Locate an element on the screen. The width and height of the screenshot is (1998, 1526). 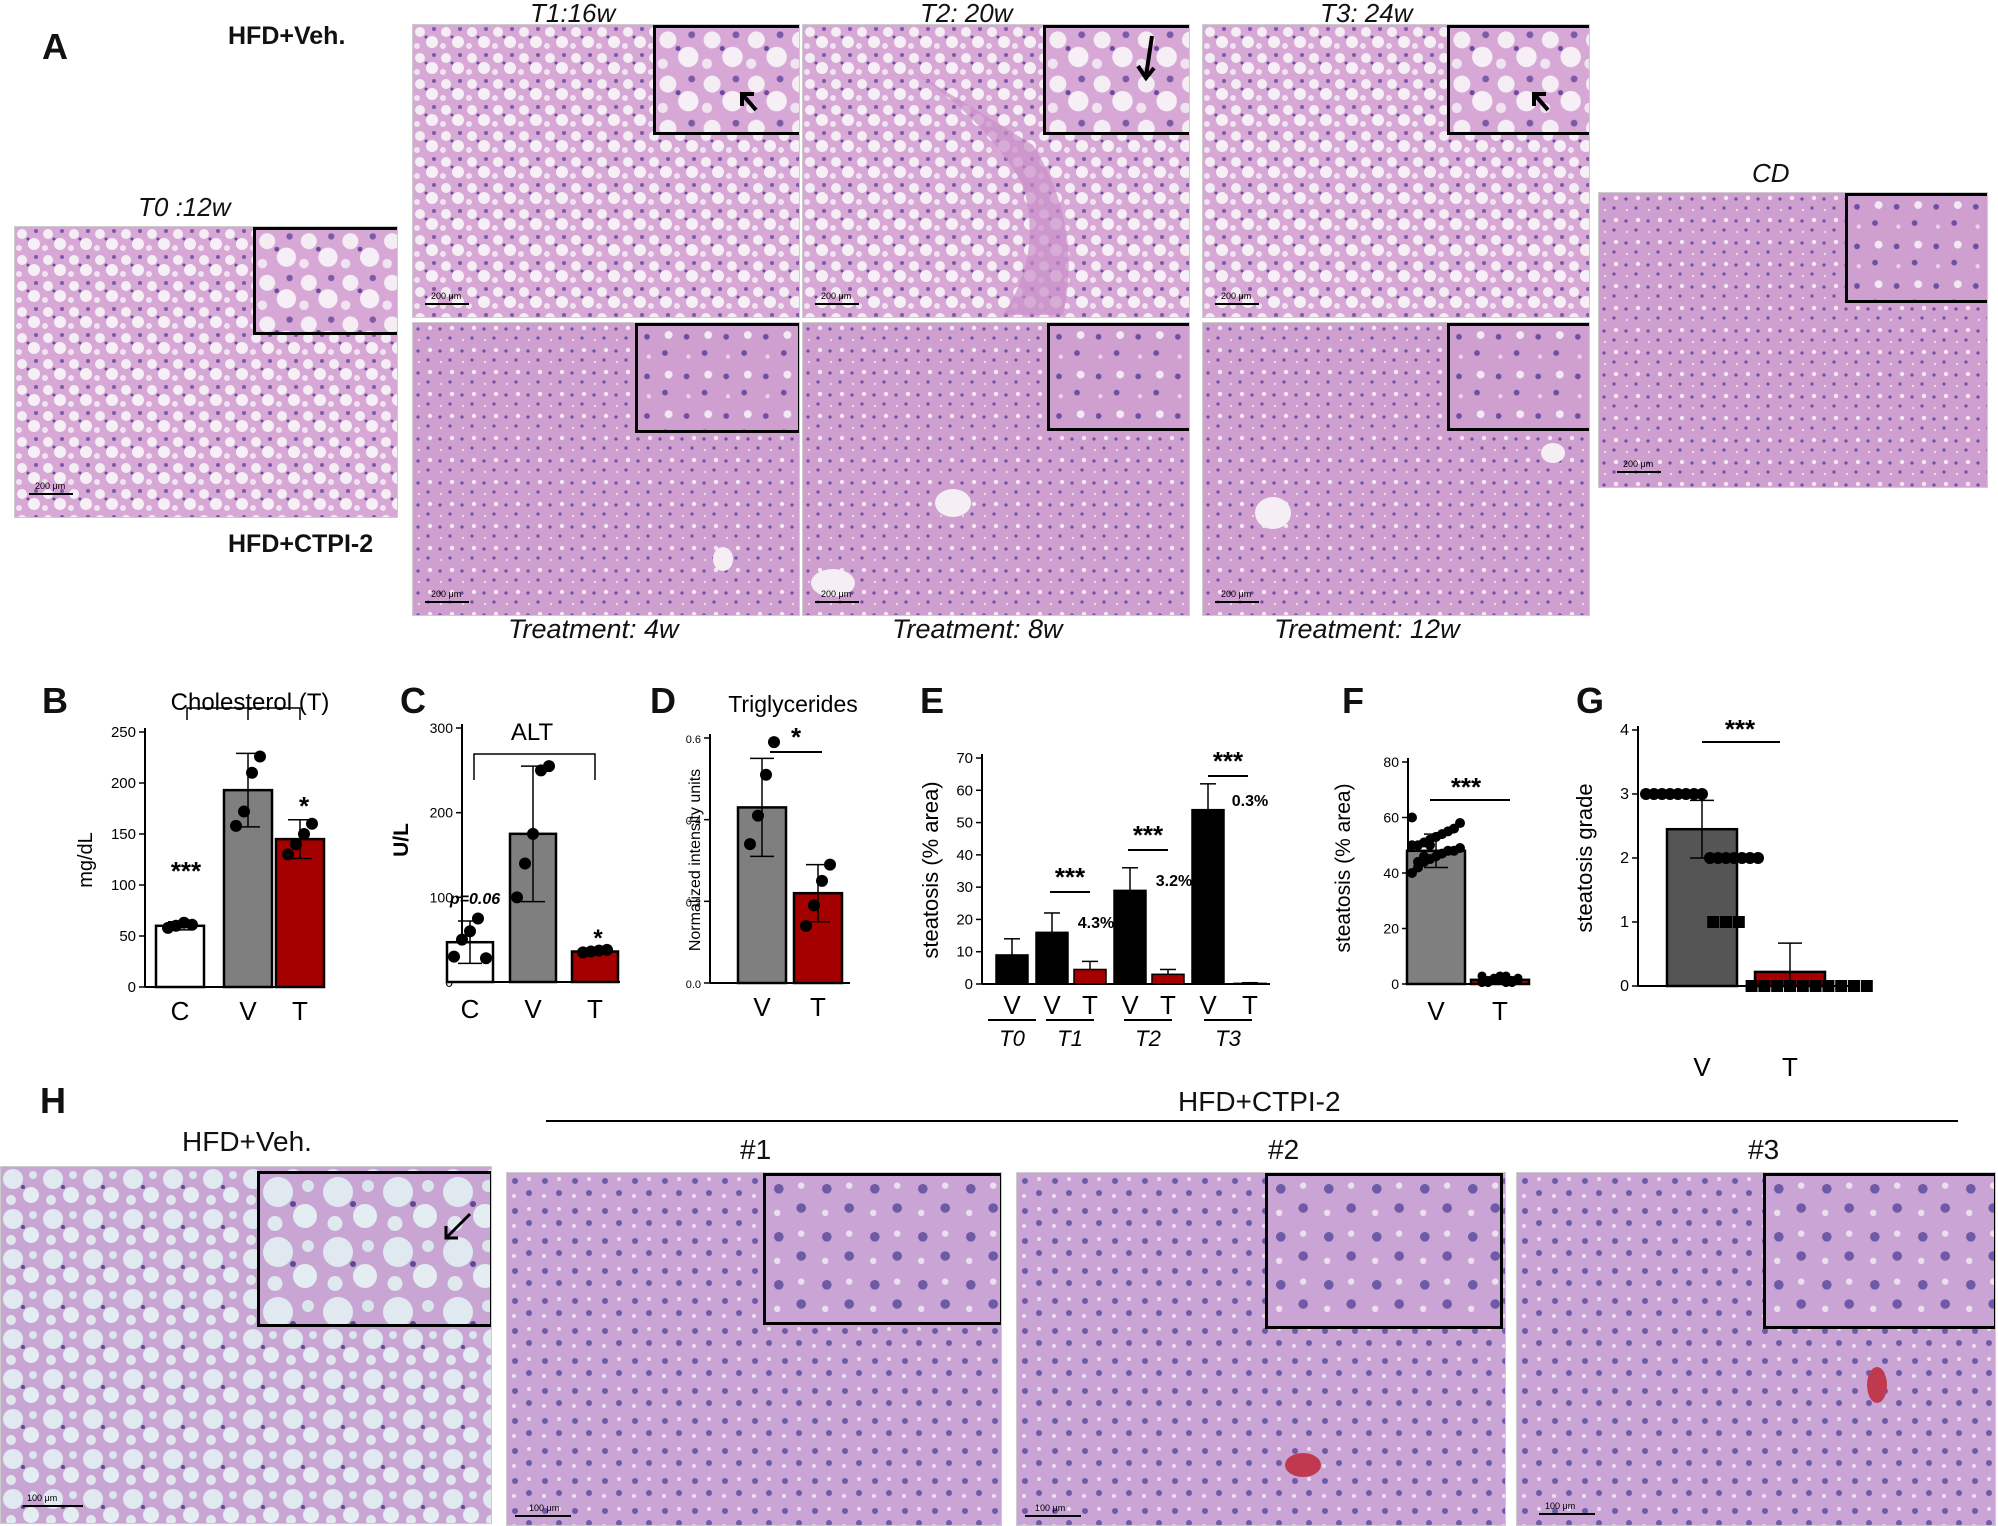
y-tick-label-E: 50 is located at coordinates (964, 823).